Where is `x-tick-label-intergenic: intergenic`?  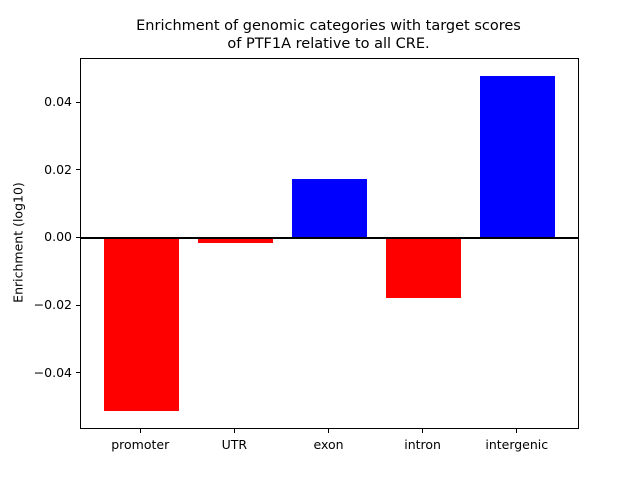 x-tick-label-intergenic: intergenic is located at coordinates (517, 444).